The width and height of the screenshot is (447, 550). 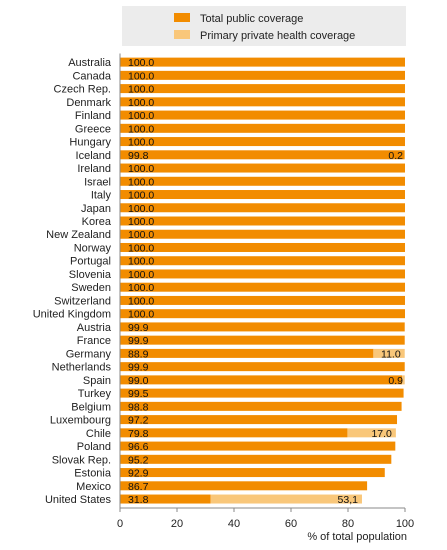 I want to click on legend-background, so click(x=264, y=26).